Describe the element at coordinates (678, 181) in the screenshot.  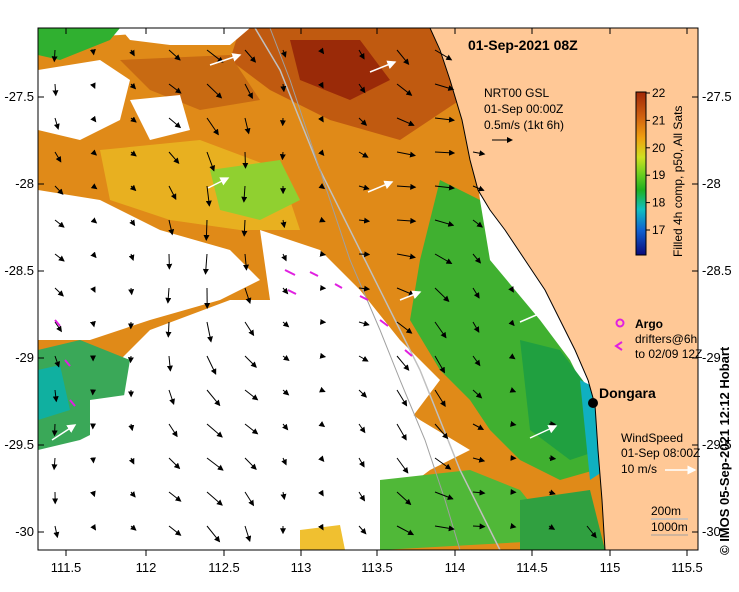
I see `colorbar-label: Filled 4h comp, p50, All Sats` at that location.